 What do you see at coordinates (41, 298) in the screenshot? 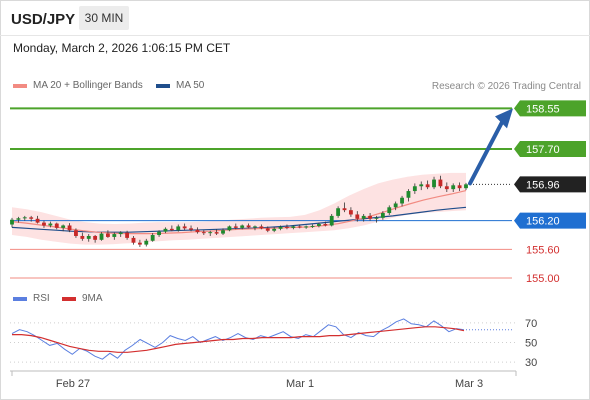
I see `rsi-legend-label: RSI` at bounding box center [41, 298].